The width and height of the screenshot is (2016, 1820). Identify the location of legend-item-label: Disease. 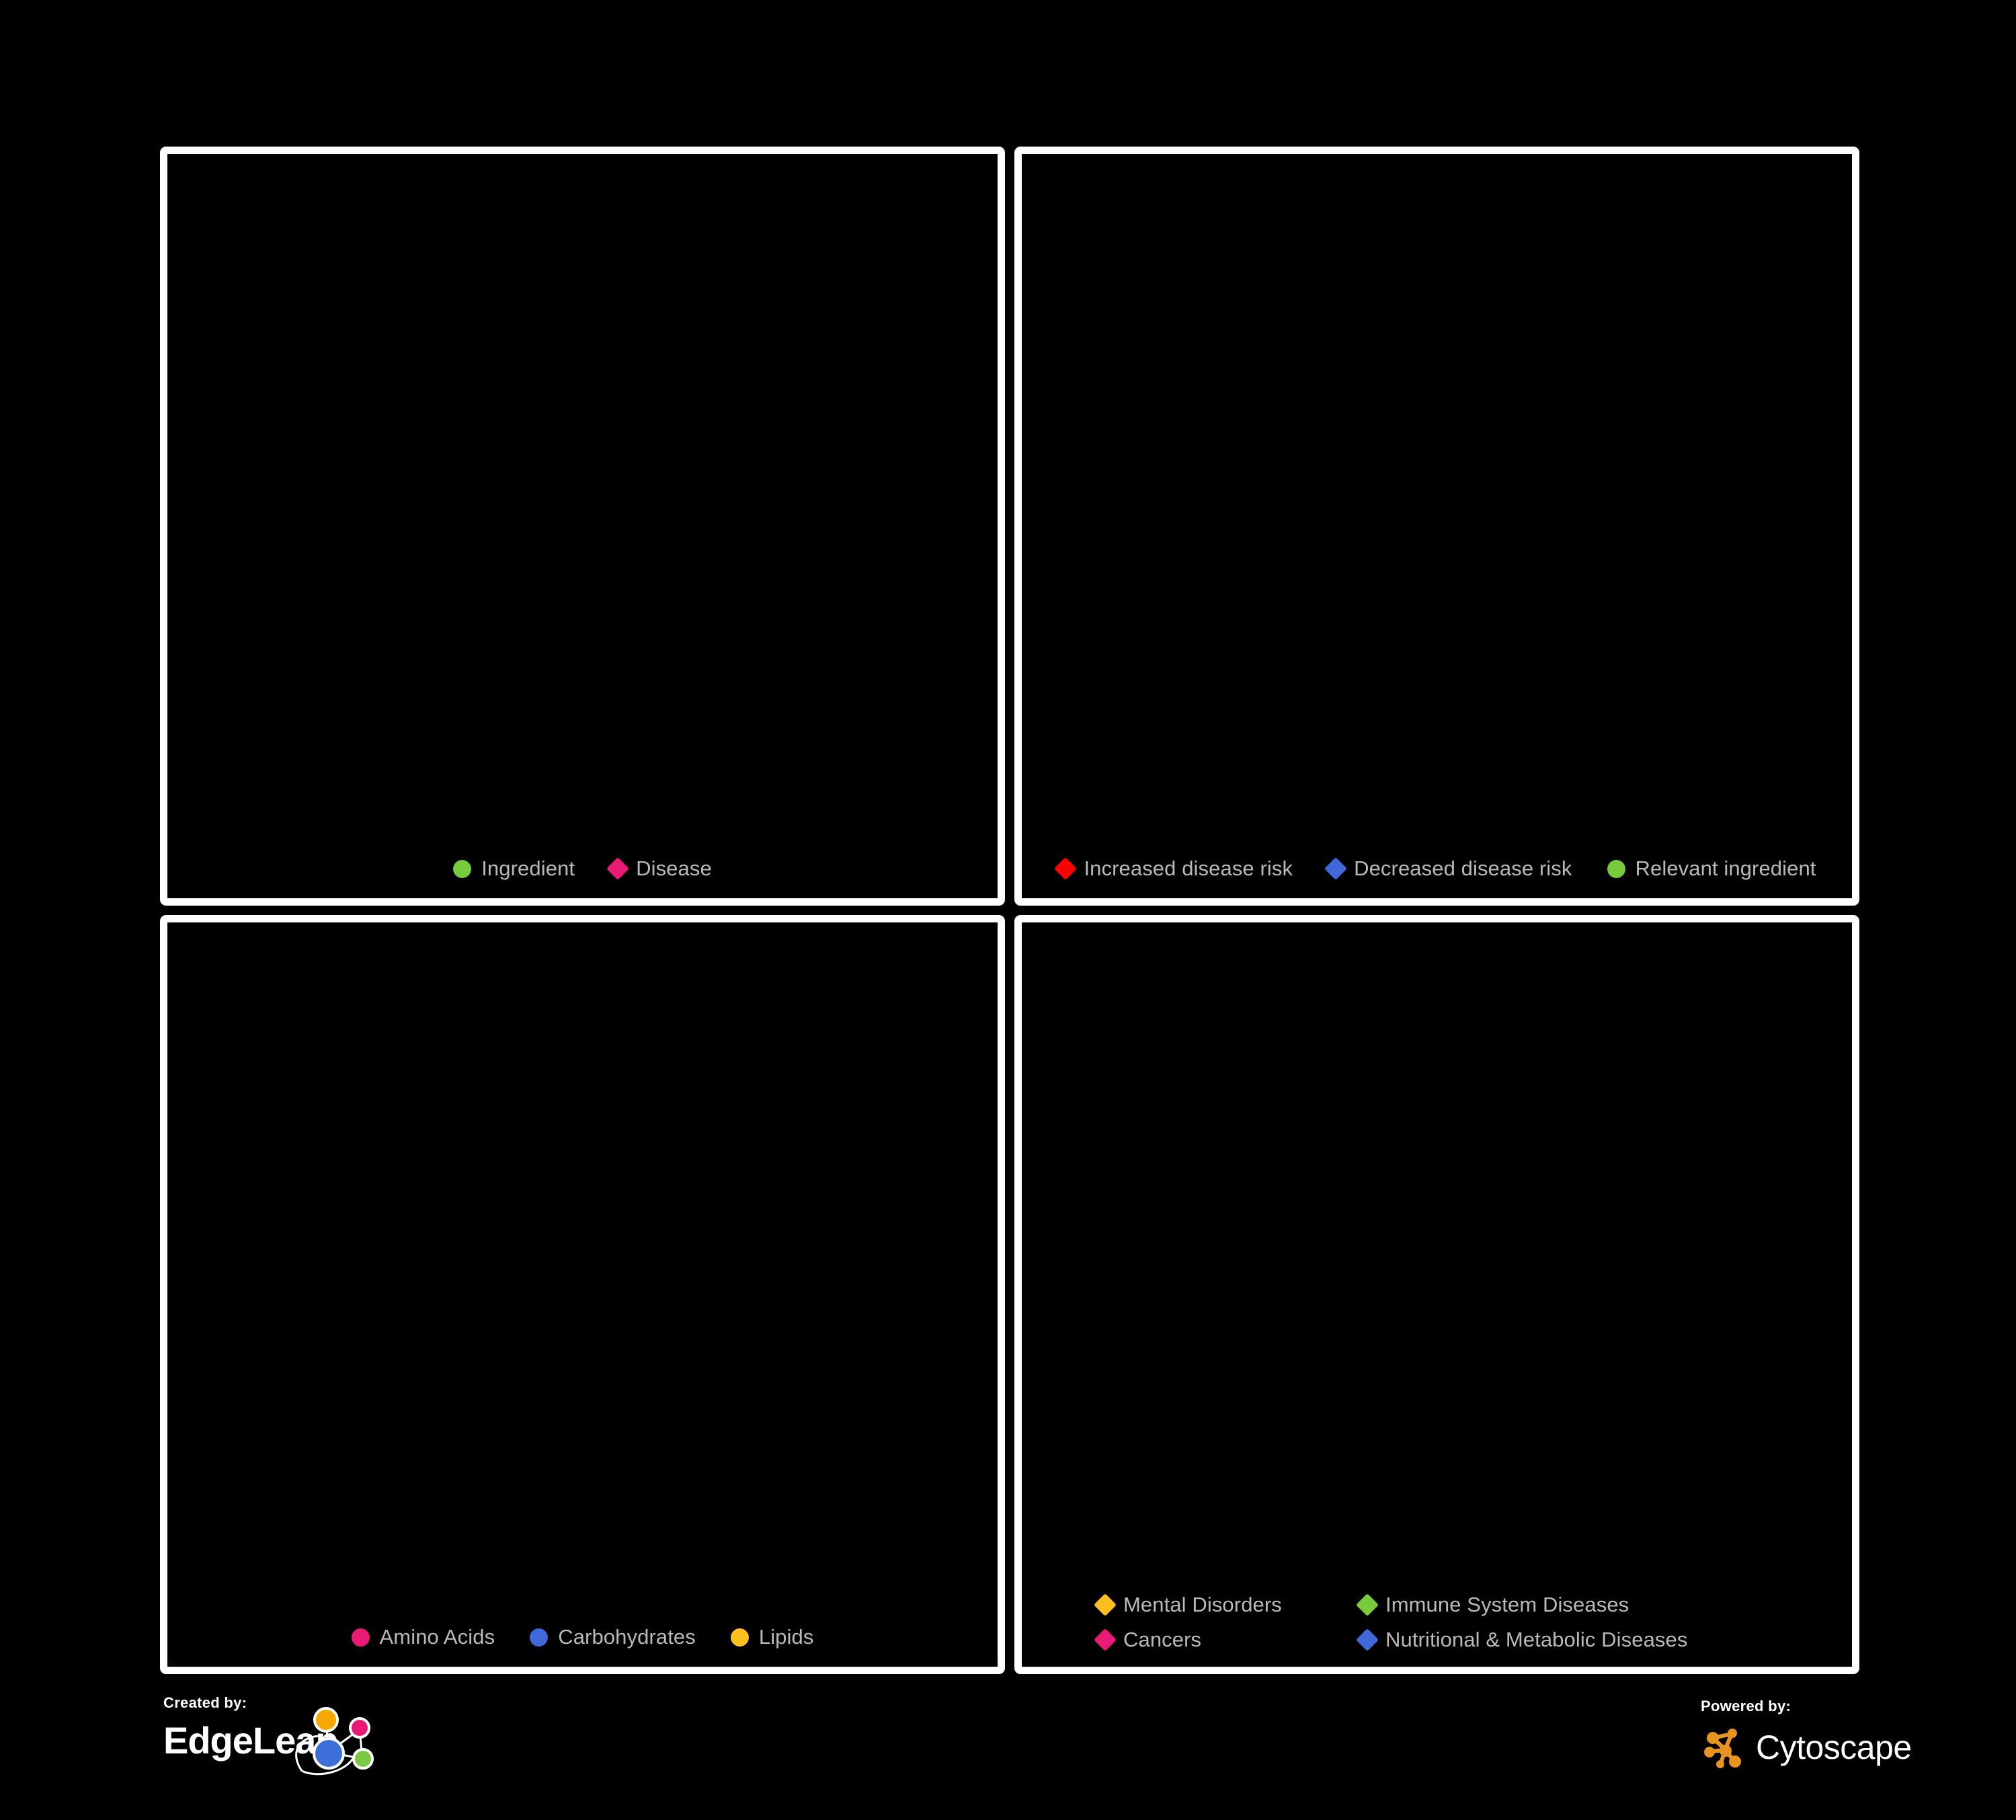
(674, 868).